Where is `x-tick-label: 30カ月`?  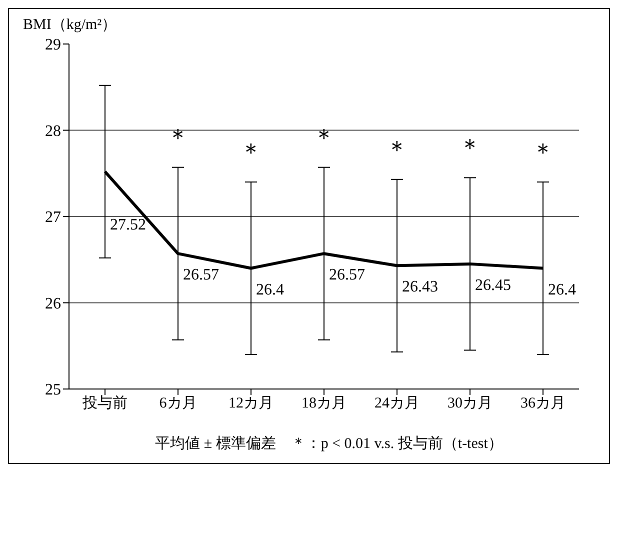 x-tick-label: 30カ月 is located at coordinates (470, 404).